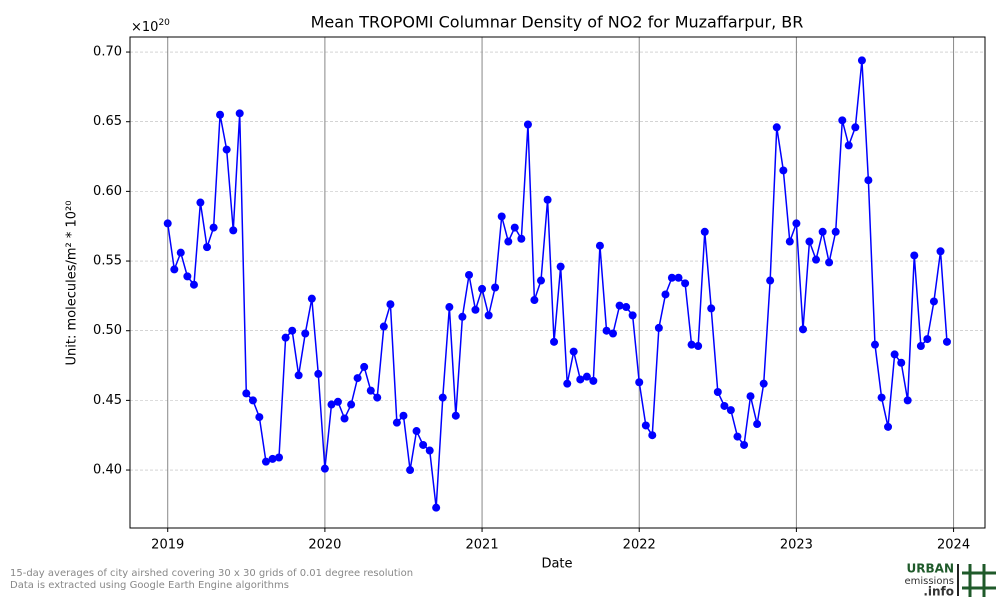 This screenshot has height=600, width=1000. I want to click on x-tick-label: 2024, so click(953, 545).